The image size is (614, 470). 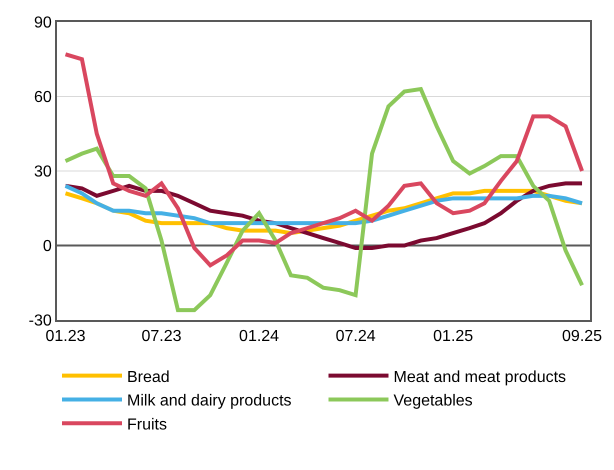 I want to click on x-tick-label: 01.24, so click(x=259, y=337).